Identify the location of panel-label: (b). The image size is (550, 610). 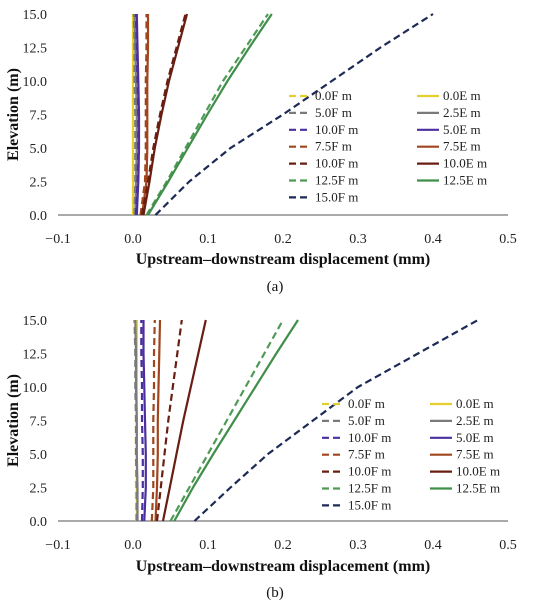
(275, 593).